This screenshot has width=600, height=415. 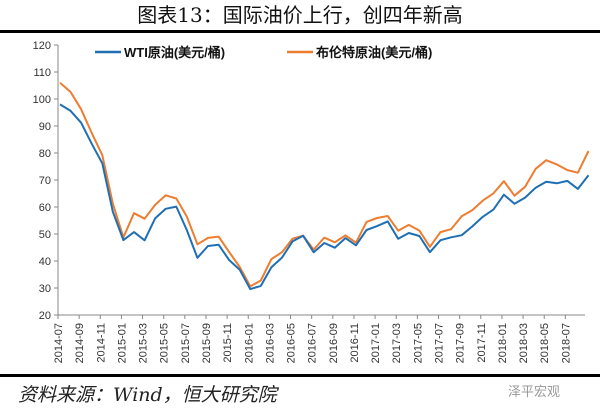 What do you see at coordinates (300, 31) in the screenshot?
I see `title-divider` at bounding box center [300, 31].